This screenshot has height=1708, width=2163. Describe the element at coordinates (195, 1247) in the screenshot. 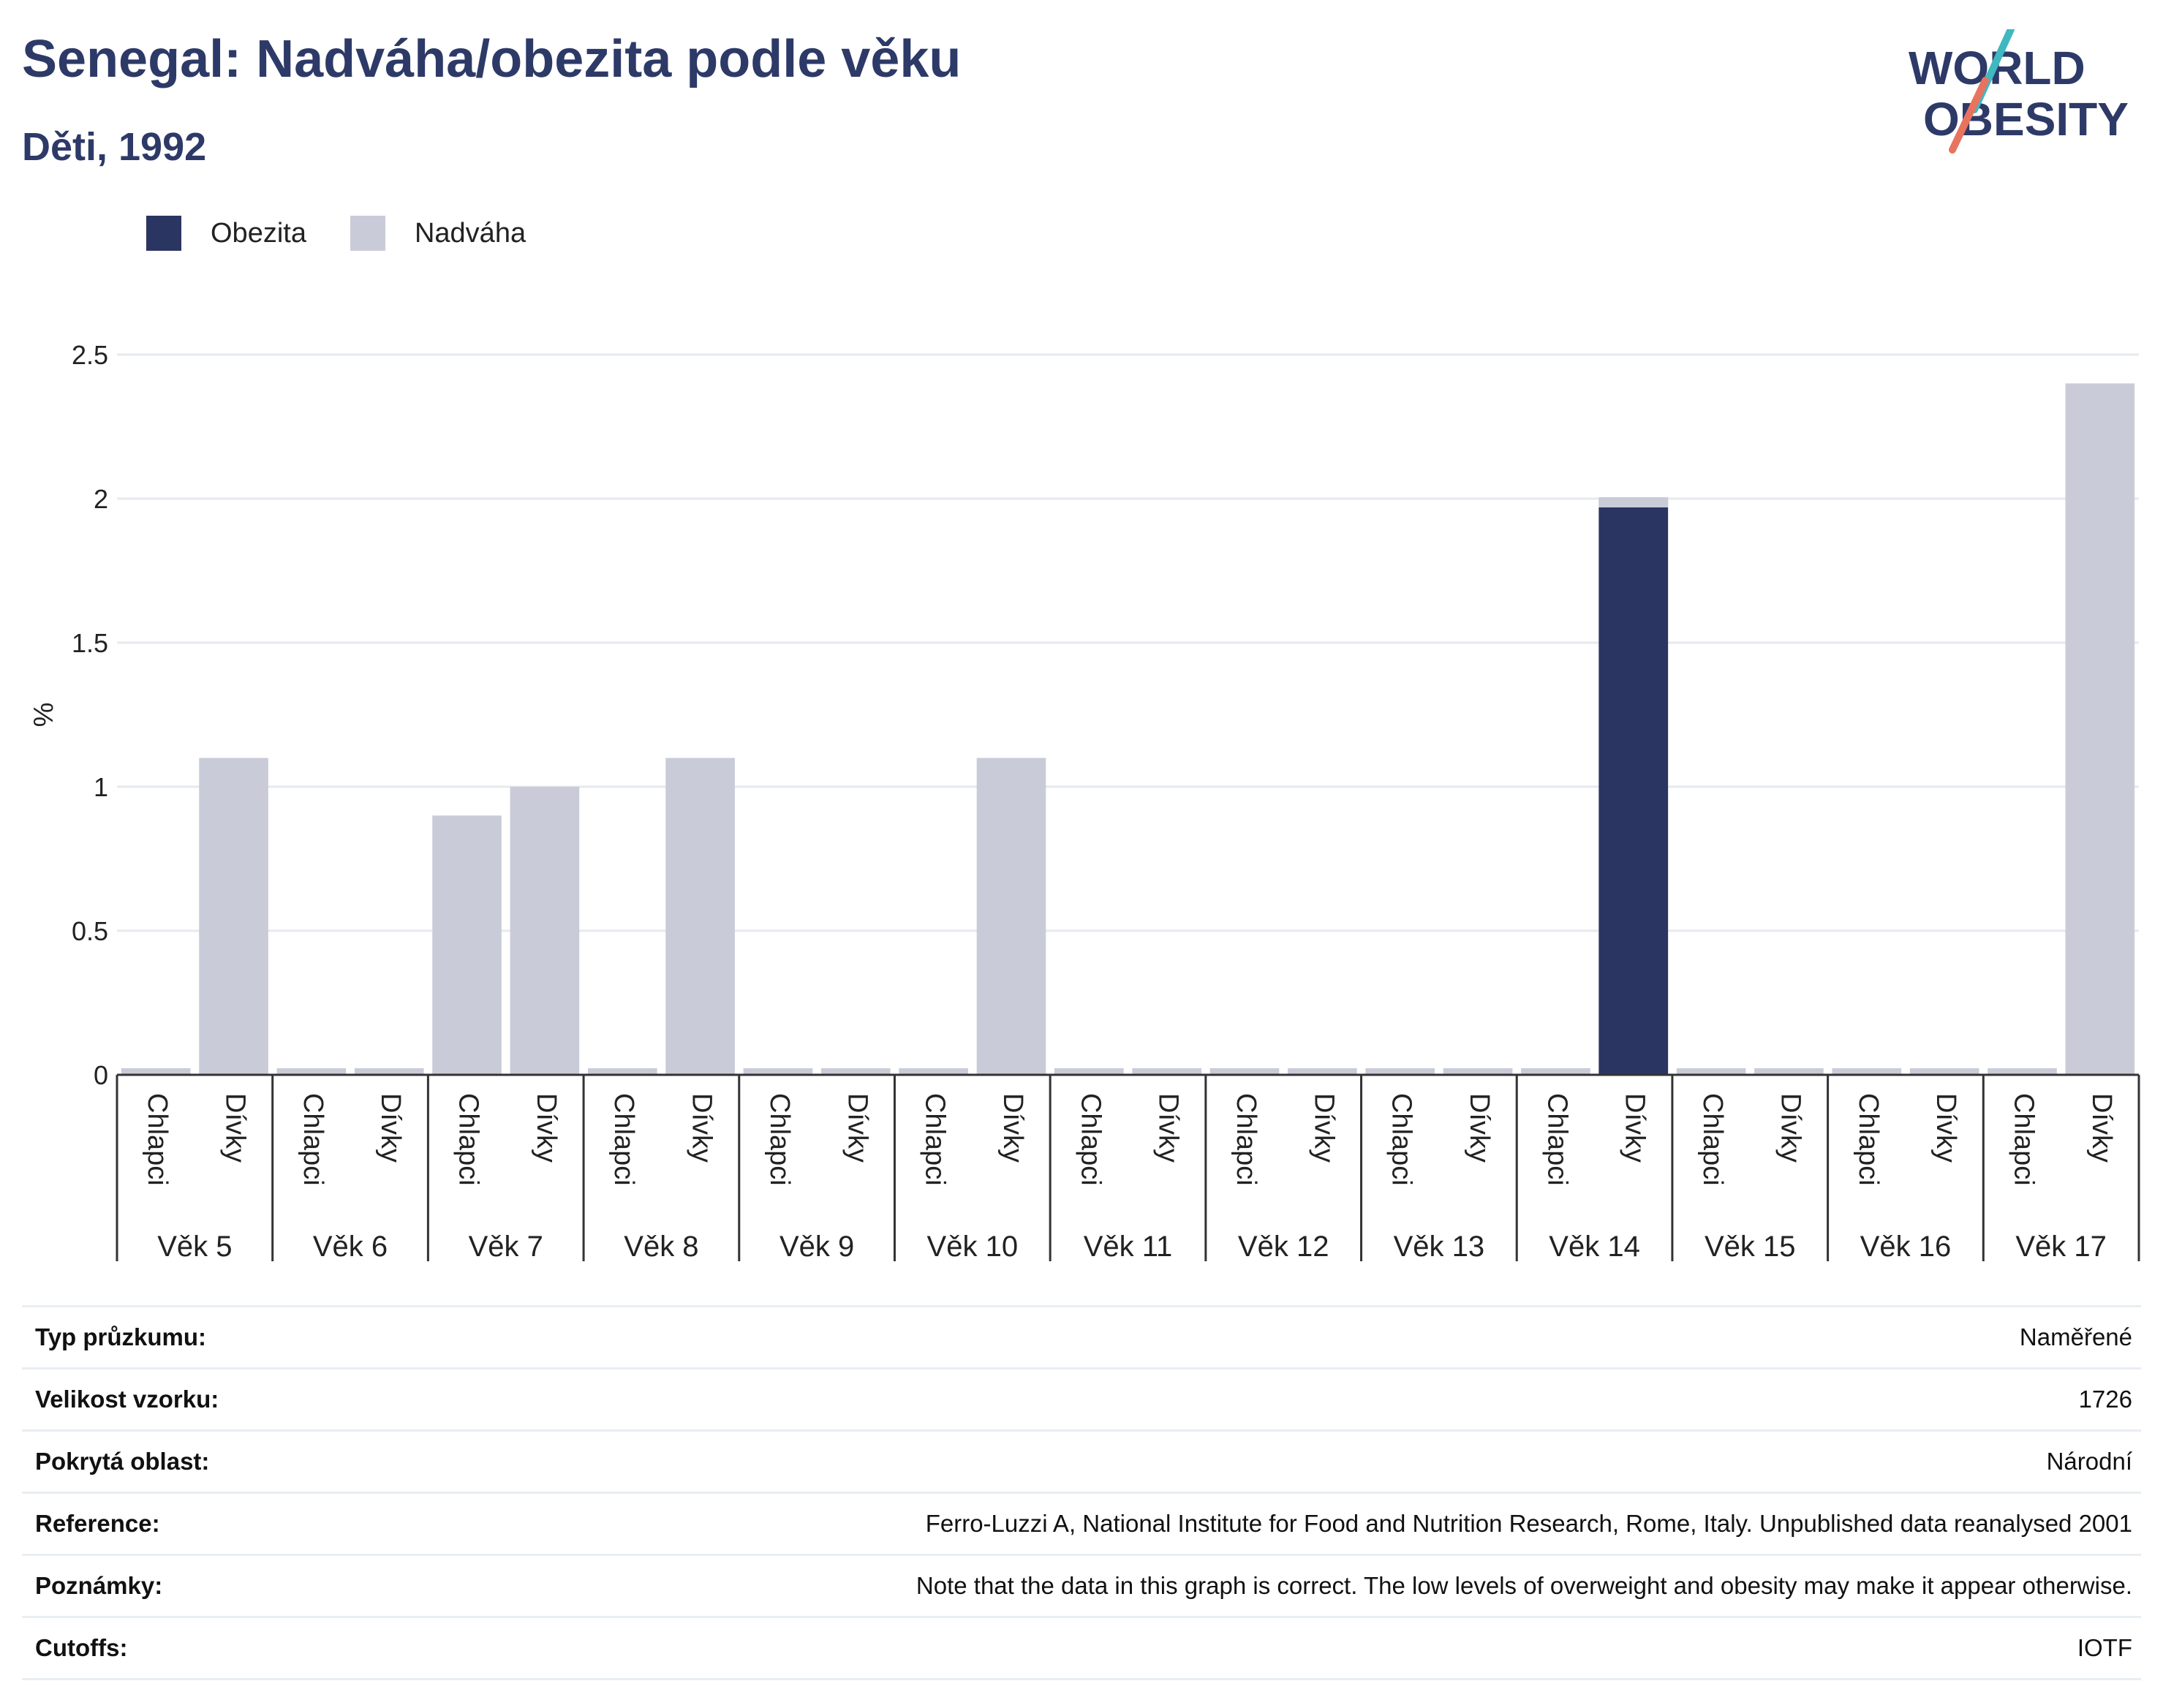

I see `x-group-label: Věk 5` at that location.